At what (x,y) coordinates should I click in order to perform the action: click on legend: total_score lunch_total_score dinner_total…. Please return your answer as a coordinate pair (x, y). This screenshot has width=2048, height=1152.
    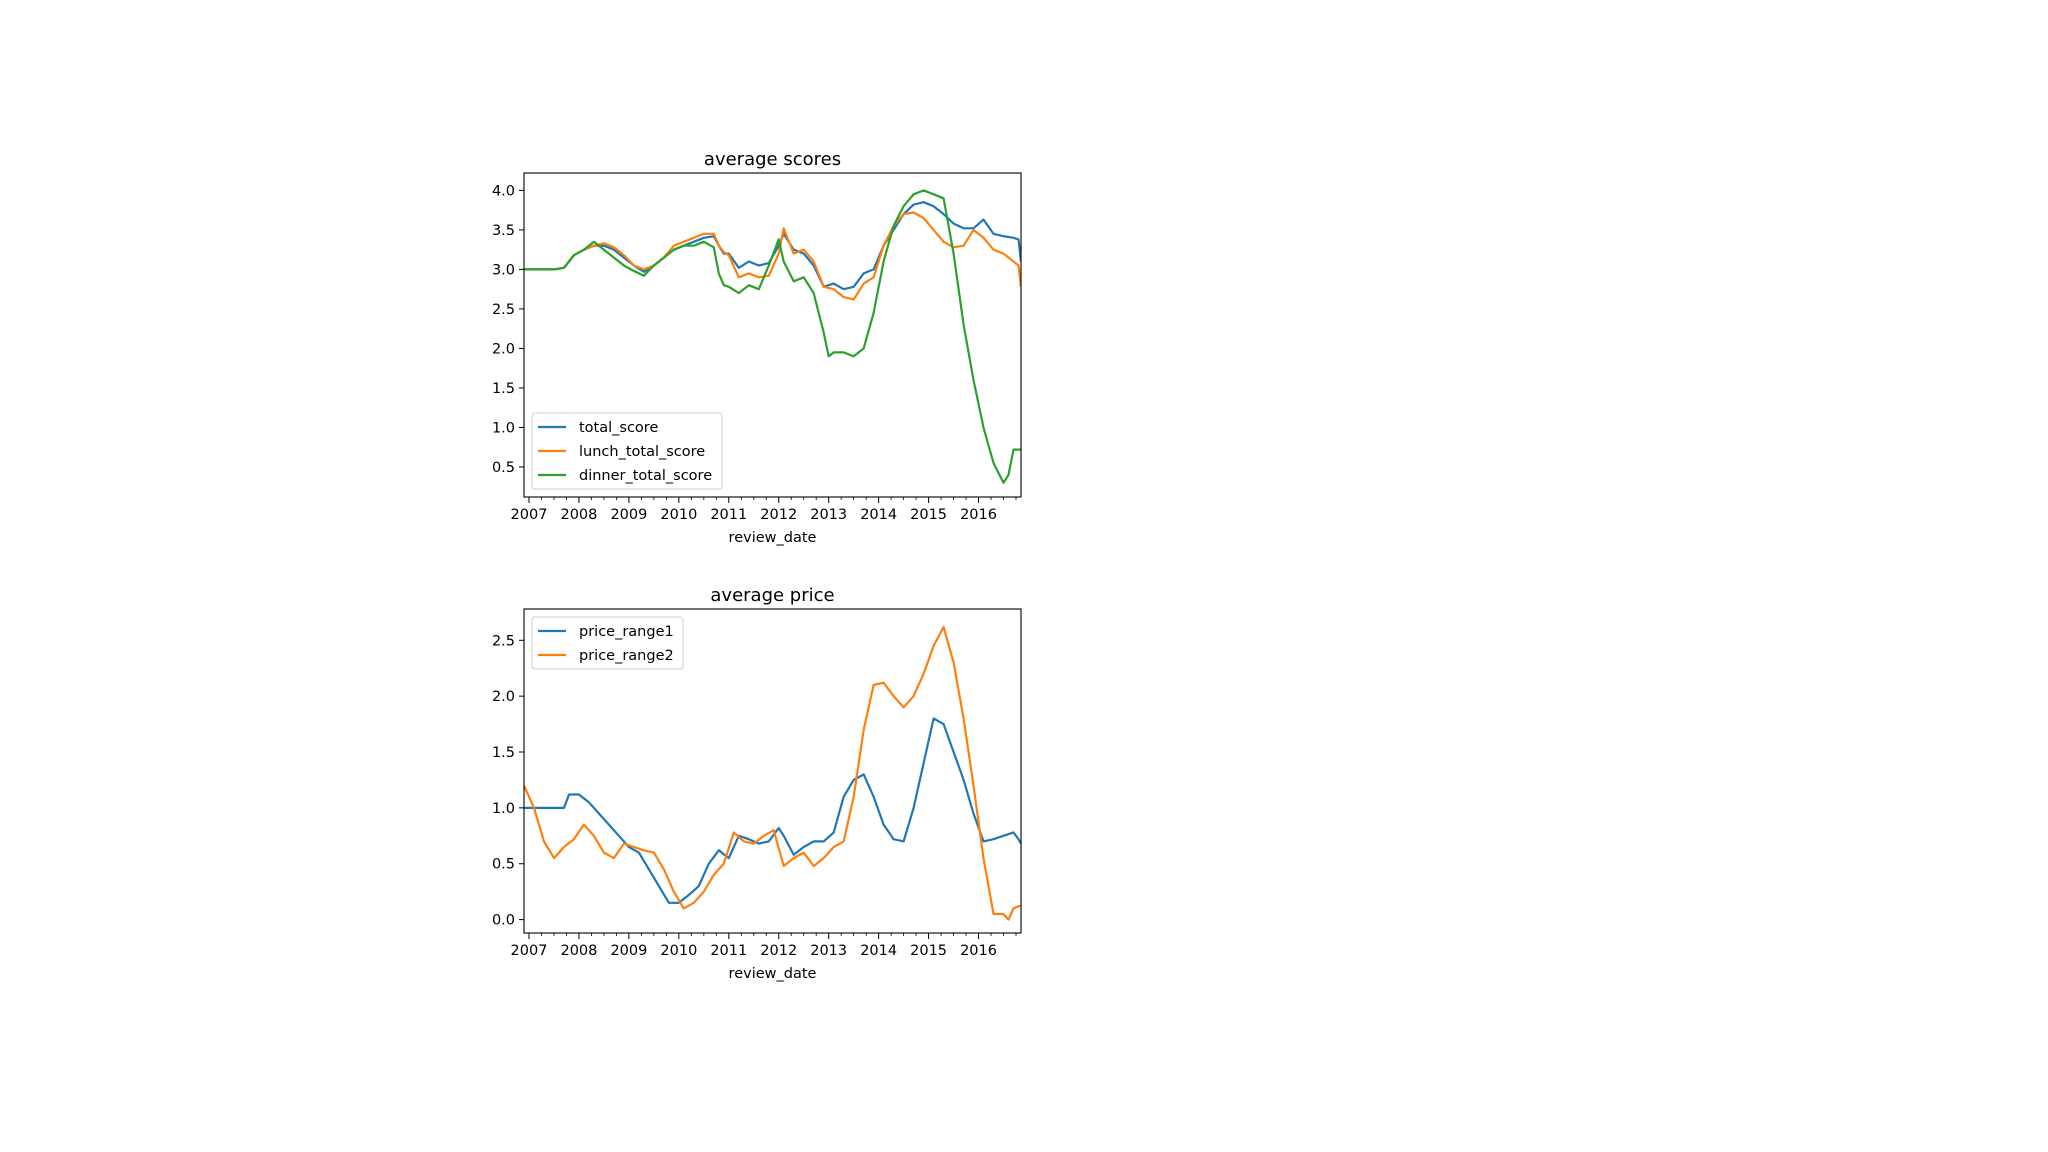
    Looking at the image, I should click on (627, 451).